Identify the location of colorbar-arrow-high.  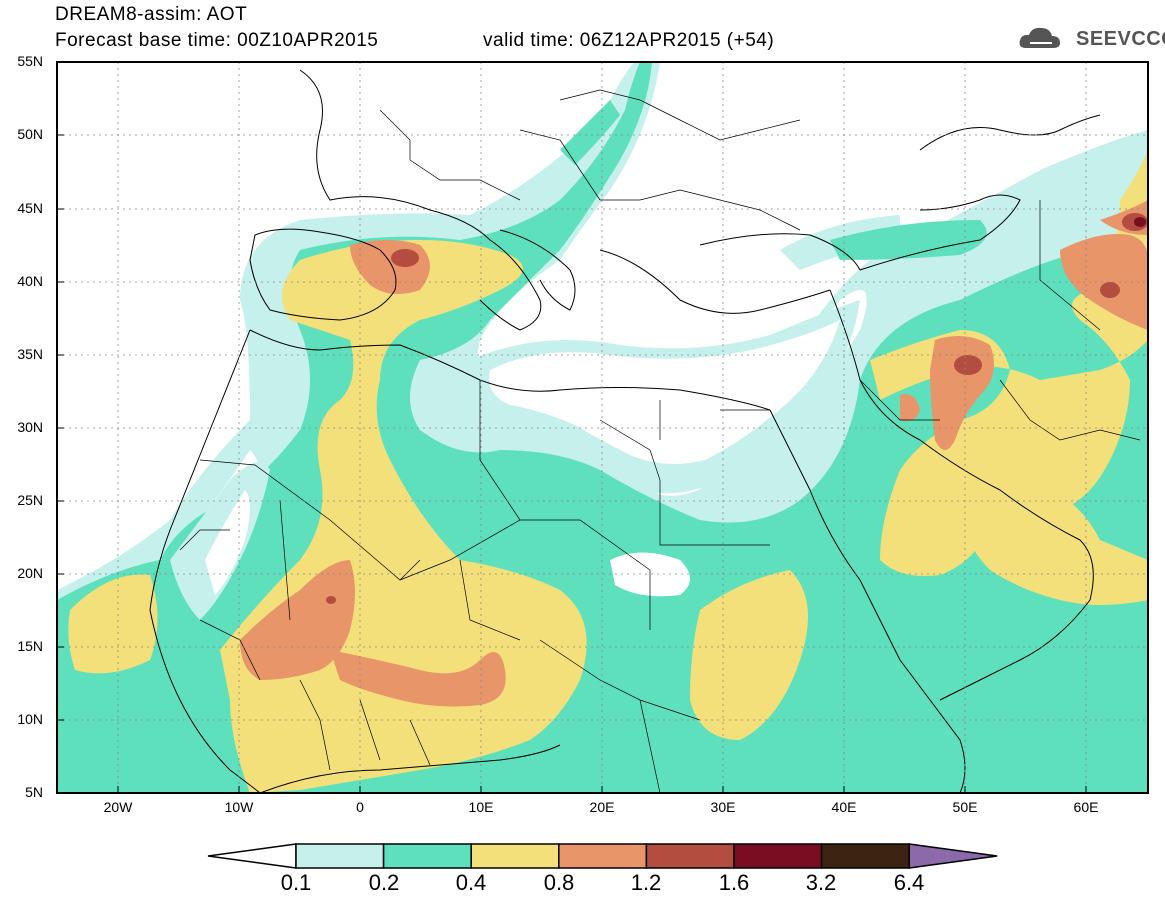
(953, 856).